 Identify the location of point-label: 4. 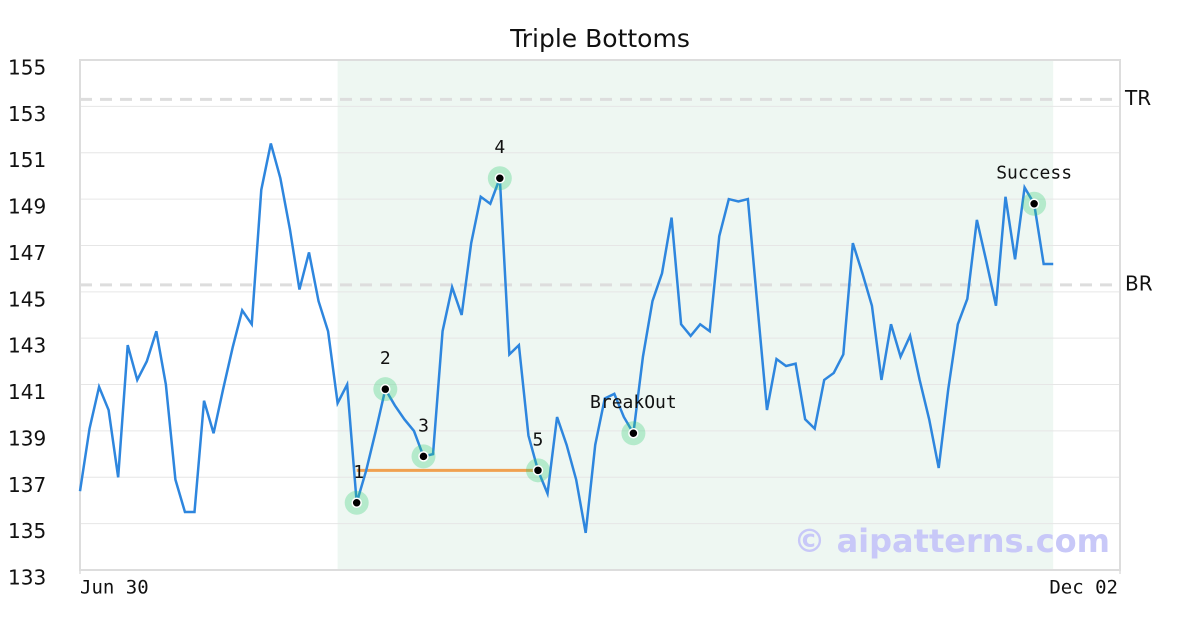
(499, 147).